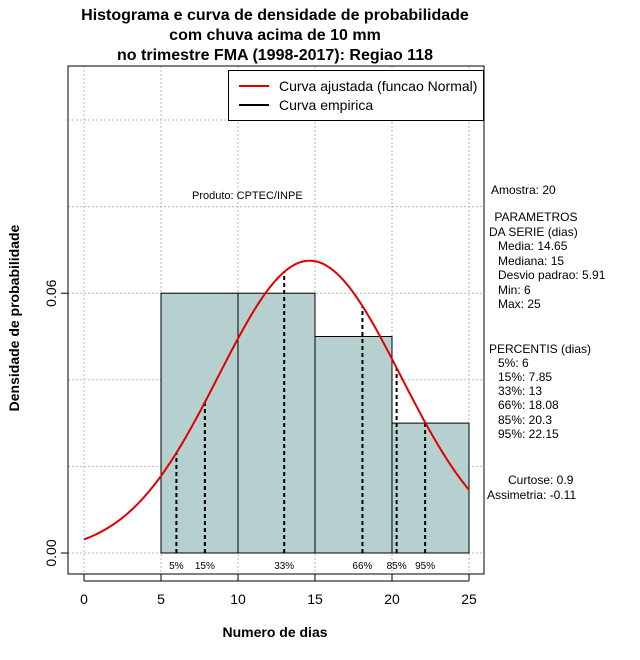 The height and width of the screenshot is (660, 640). I want to click on percentile-label-95: 95%, so click(425, 566).